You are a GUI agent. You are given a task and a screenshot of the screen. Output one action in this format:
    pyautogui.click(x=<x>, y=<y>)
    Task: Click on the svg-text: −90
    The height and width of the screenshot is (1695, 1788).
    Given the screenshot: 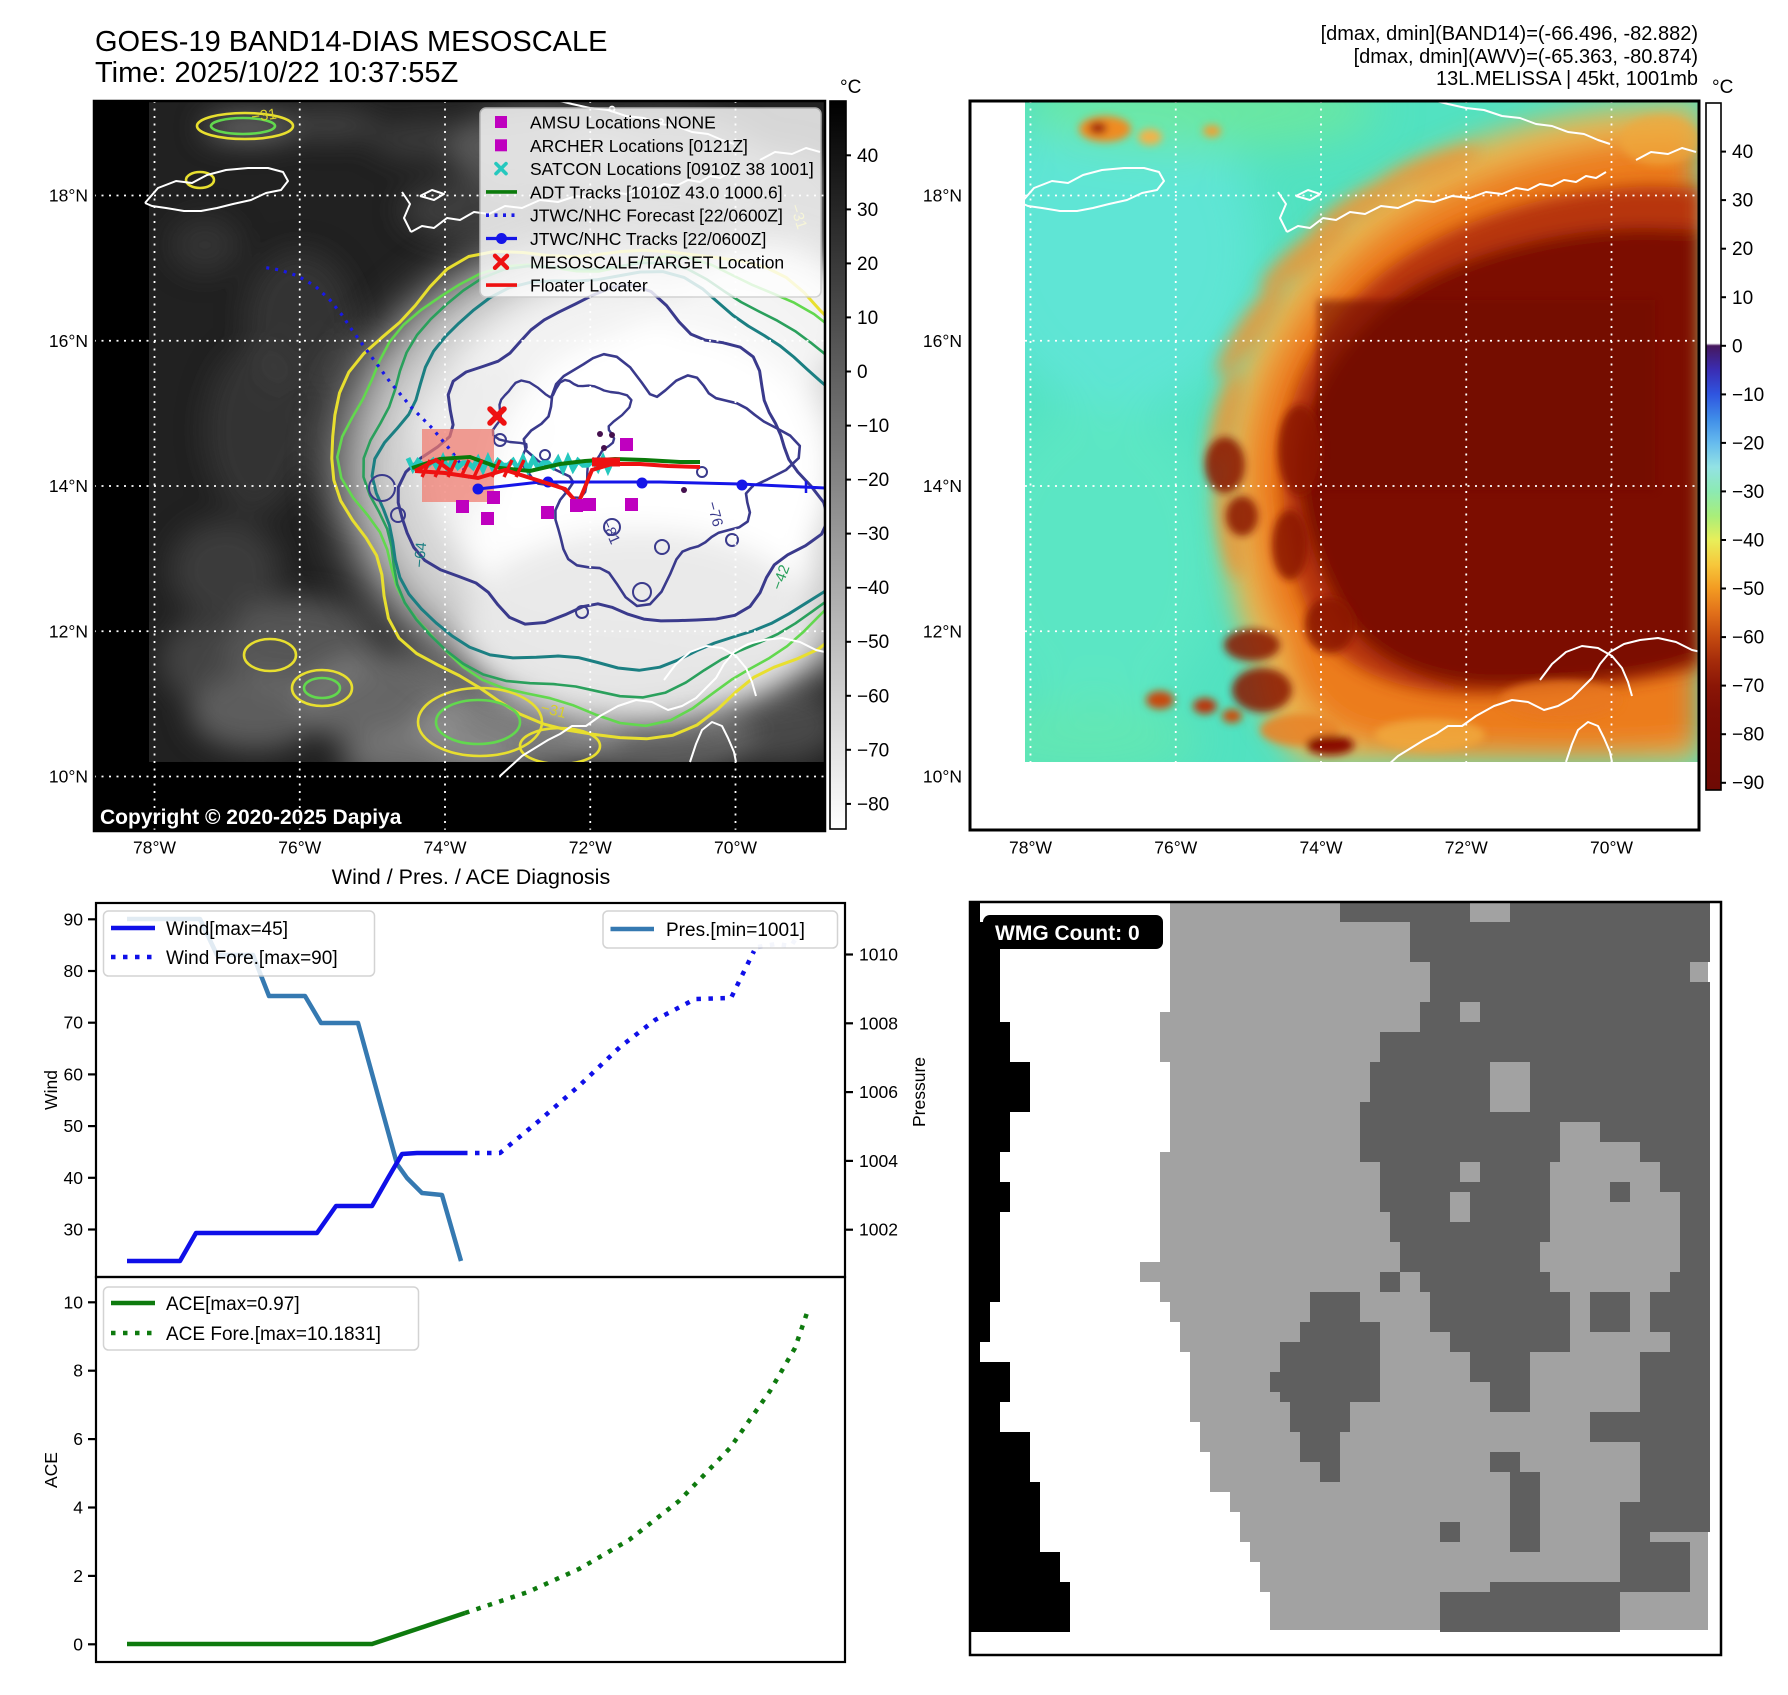 What is the action you would take?
    pyautogui.click(x=1748, y=783)
    